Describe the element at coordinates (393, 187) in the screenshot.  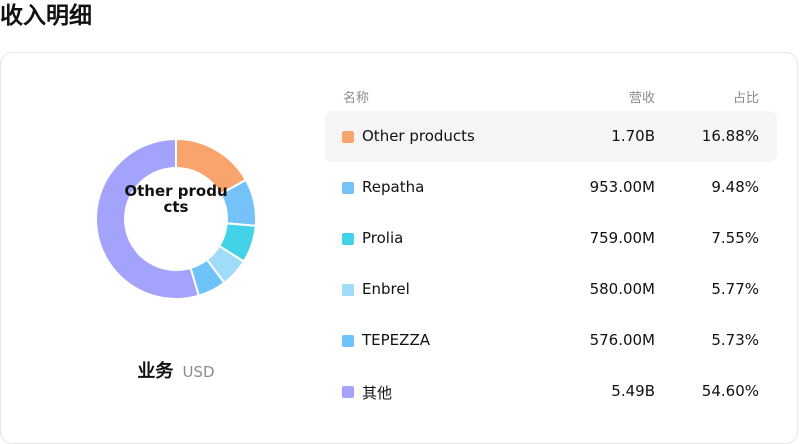
I see `row-name: Repatha` at that location.